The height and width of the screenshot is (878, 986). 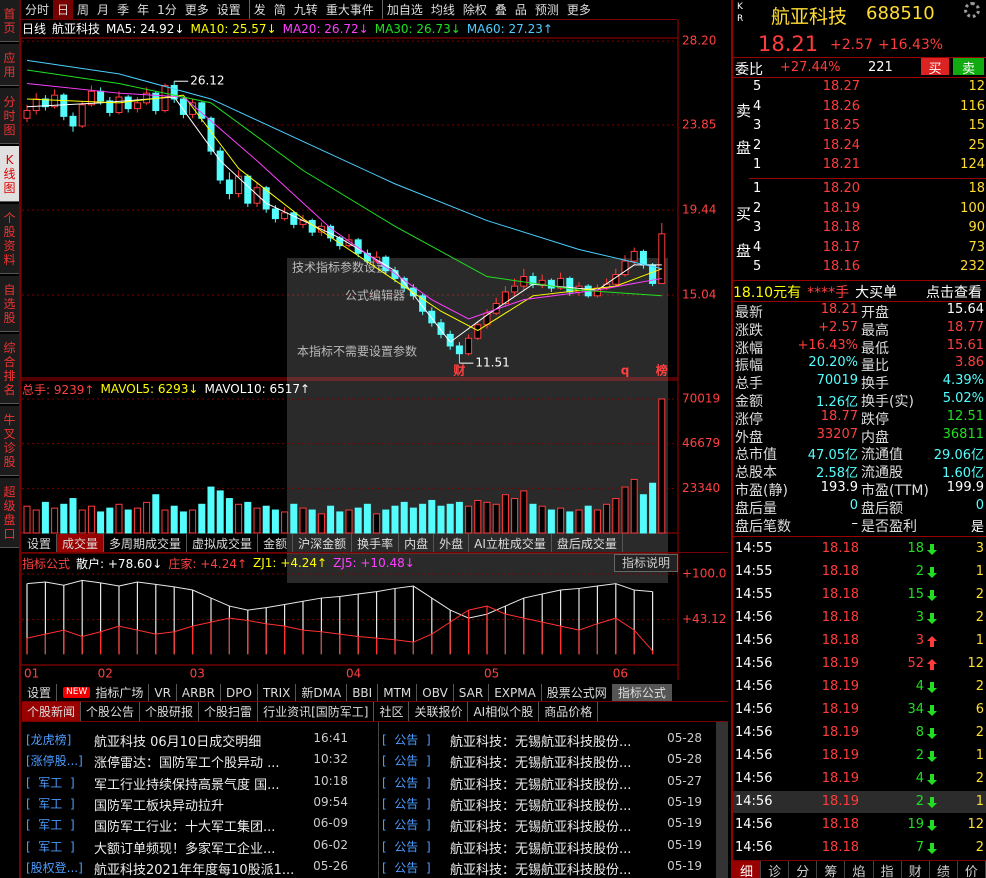 I want to click on sell-button: 卖, so click(x=968, y=67).